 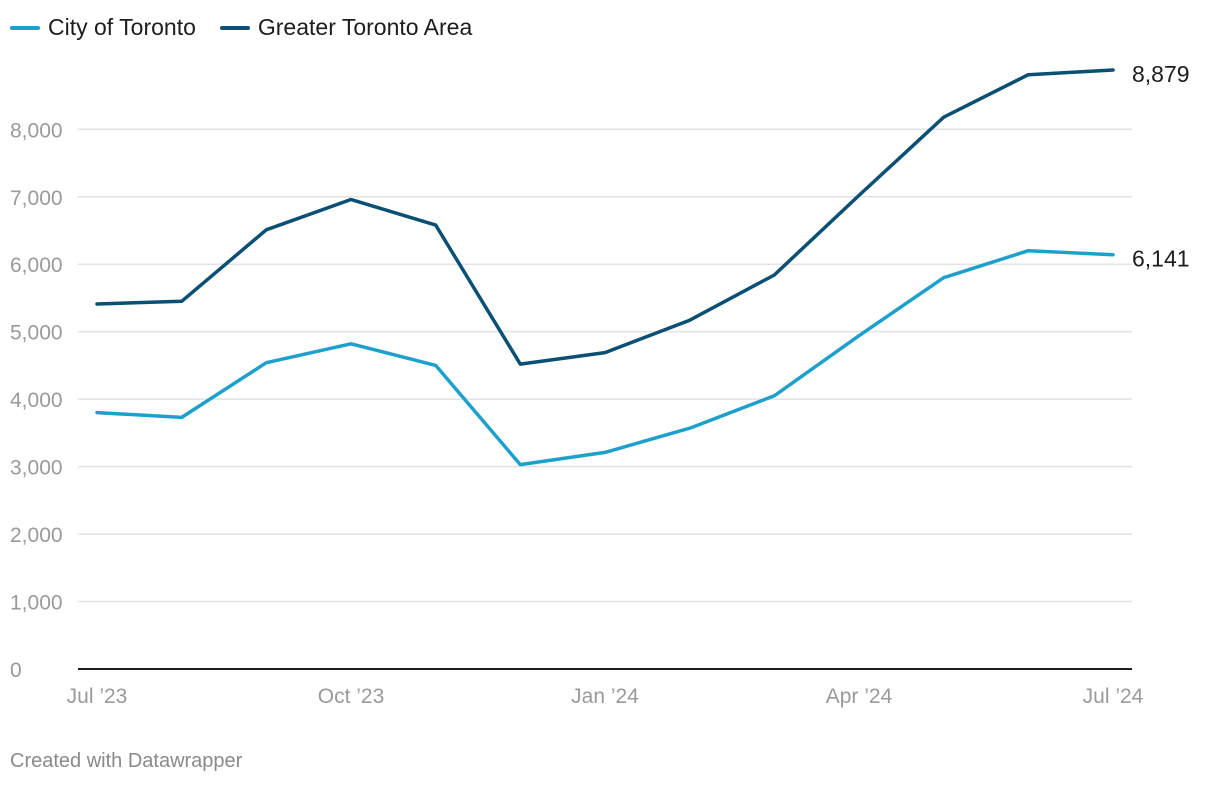 I want to click on y-tick-label: 7,000, so click(x=36, y=198).